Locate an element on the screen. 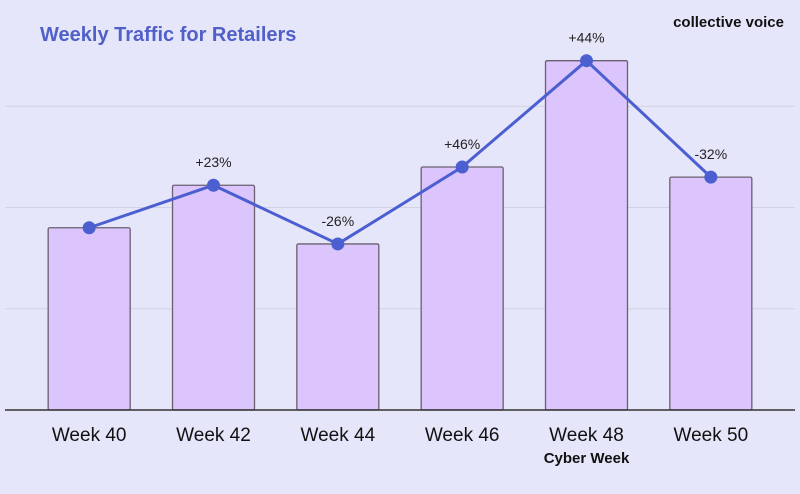  x-tick-label: Week 40 is located at coordinates (89, 435).